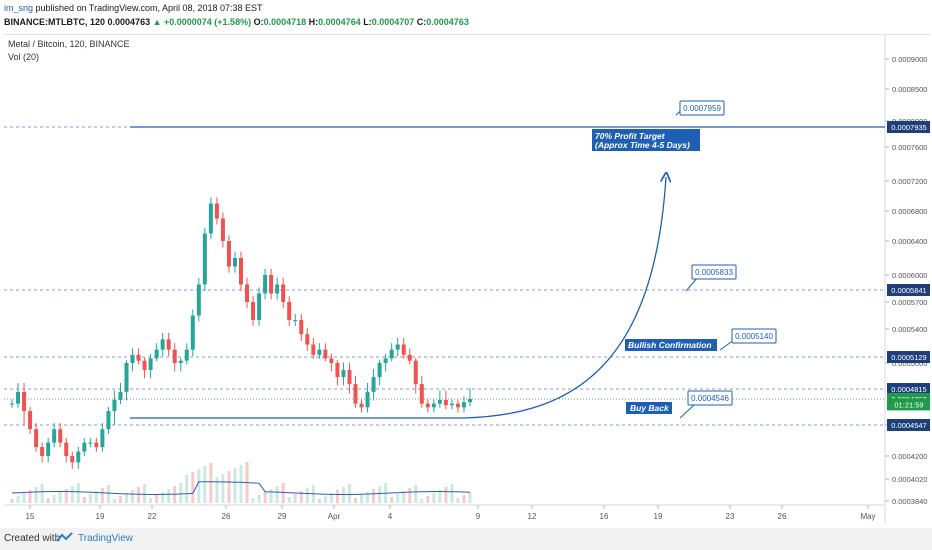 The image size is (932, 550). Describe the element at coordinates (710, 398) in the screenshot. I see `buy-back-callout: 0.0004546` at that location.